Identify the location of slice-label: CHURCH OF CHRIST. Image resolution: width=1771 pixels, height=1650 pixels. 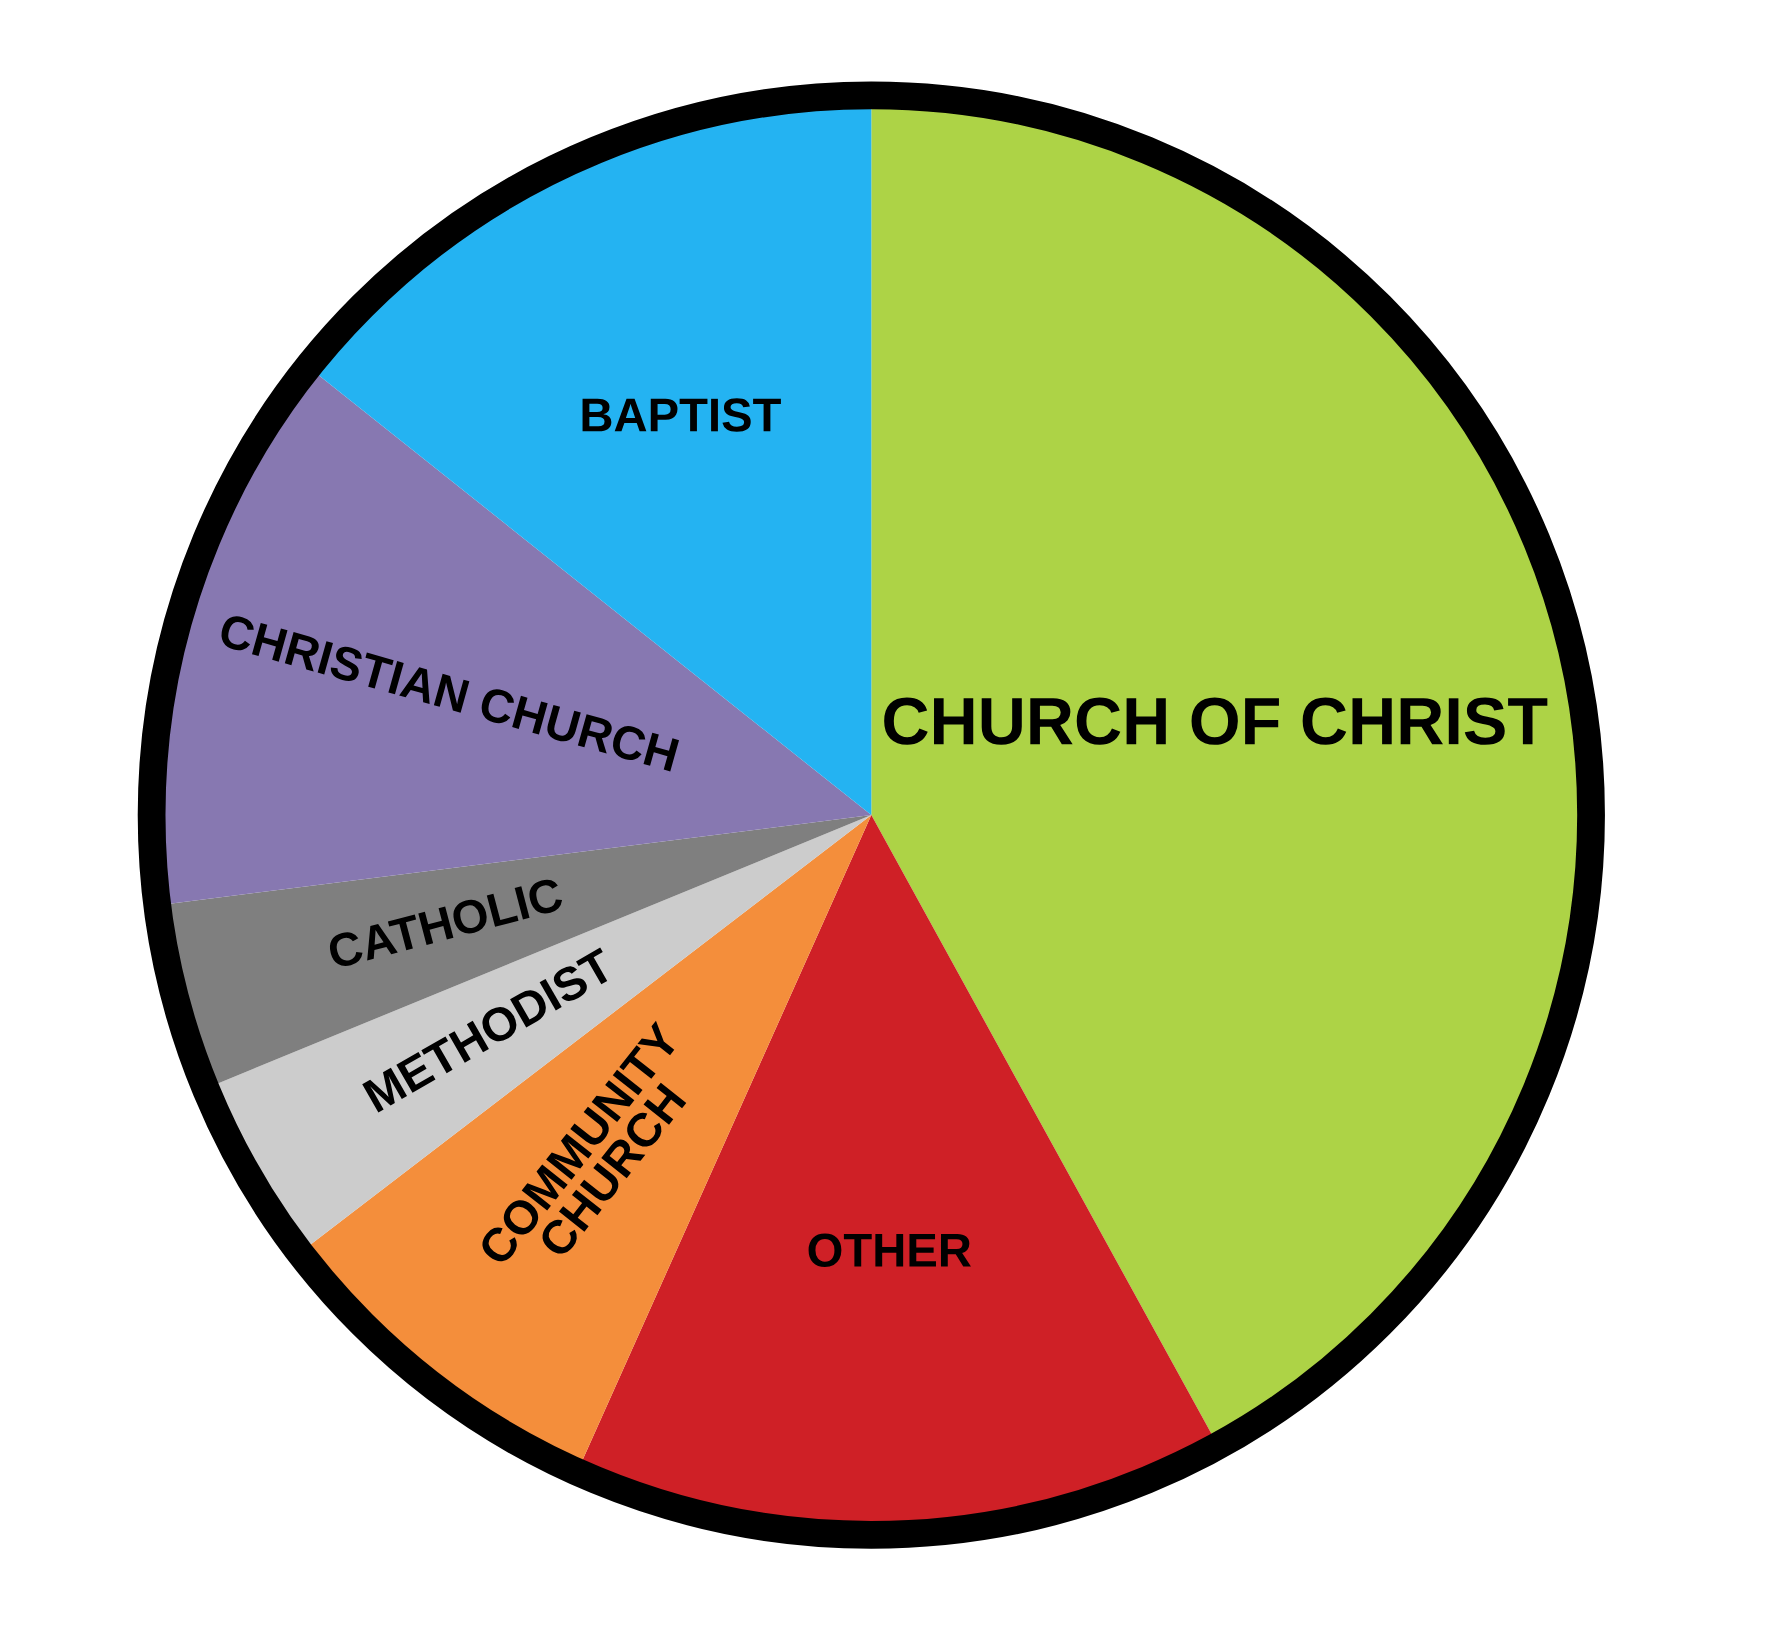
(1216, 721).